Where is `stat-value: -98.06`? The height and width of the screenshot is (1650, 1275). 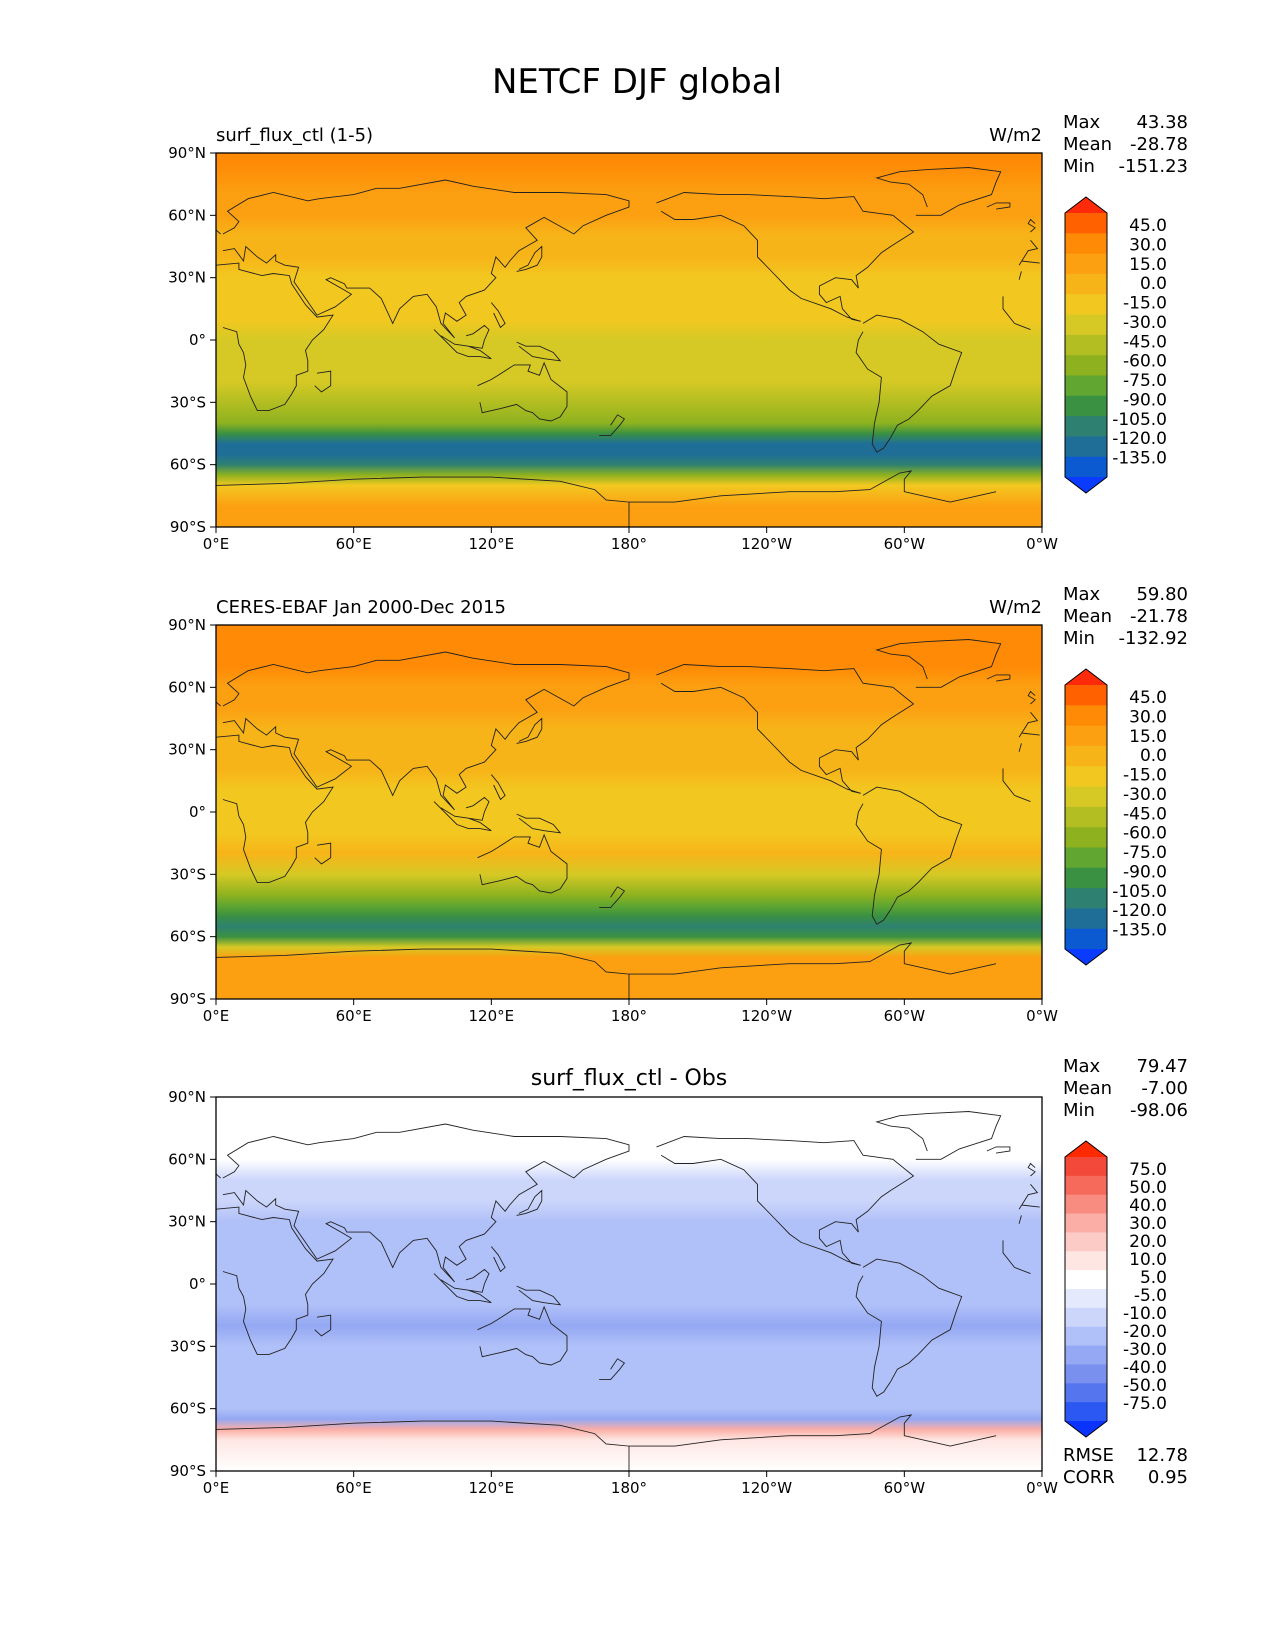 stat-value: -98.06 is located at coordinates (1159, 1110).